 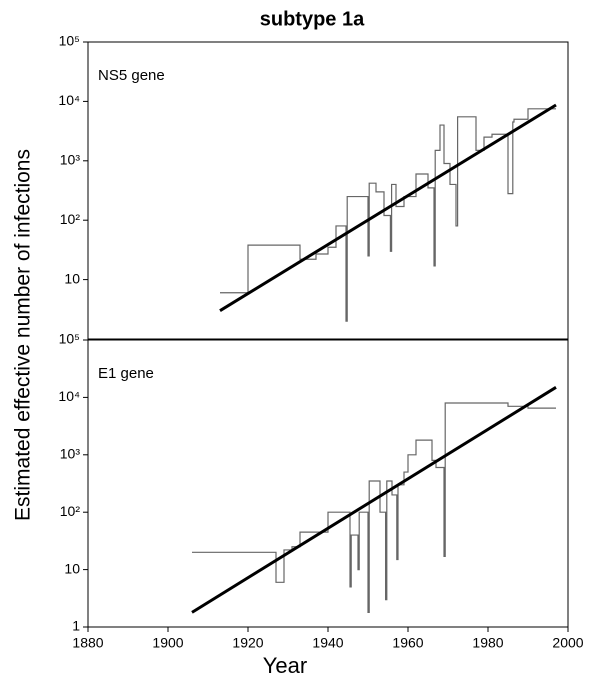 I want to click on x-tick-label: 1880, so click(x=87, y=643).